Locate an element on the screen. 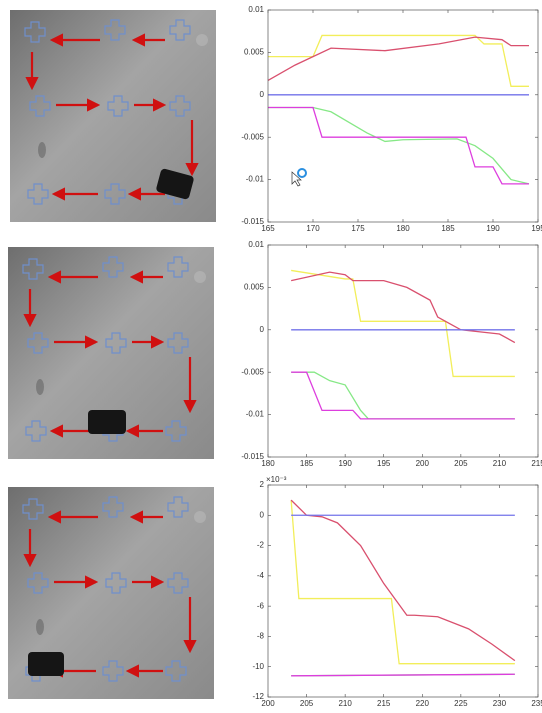  x-tick-label: 170 is located at coordinates (313, 228).